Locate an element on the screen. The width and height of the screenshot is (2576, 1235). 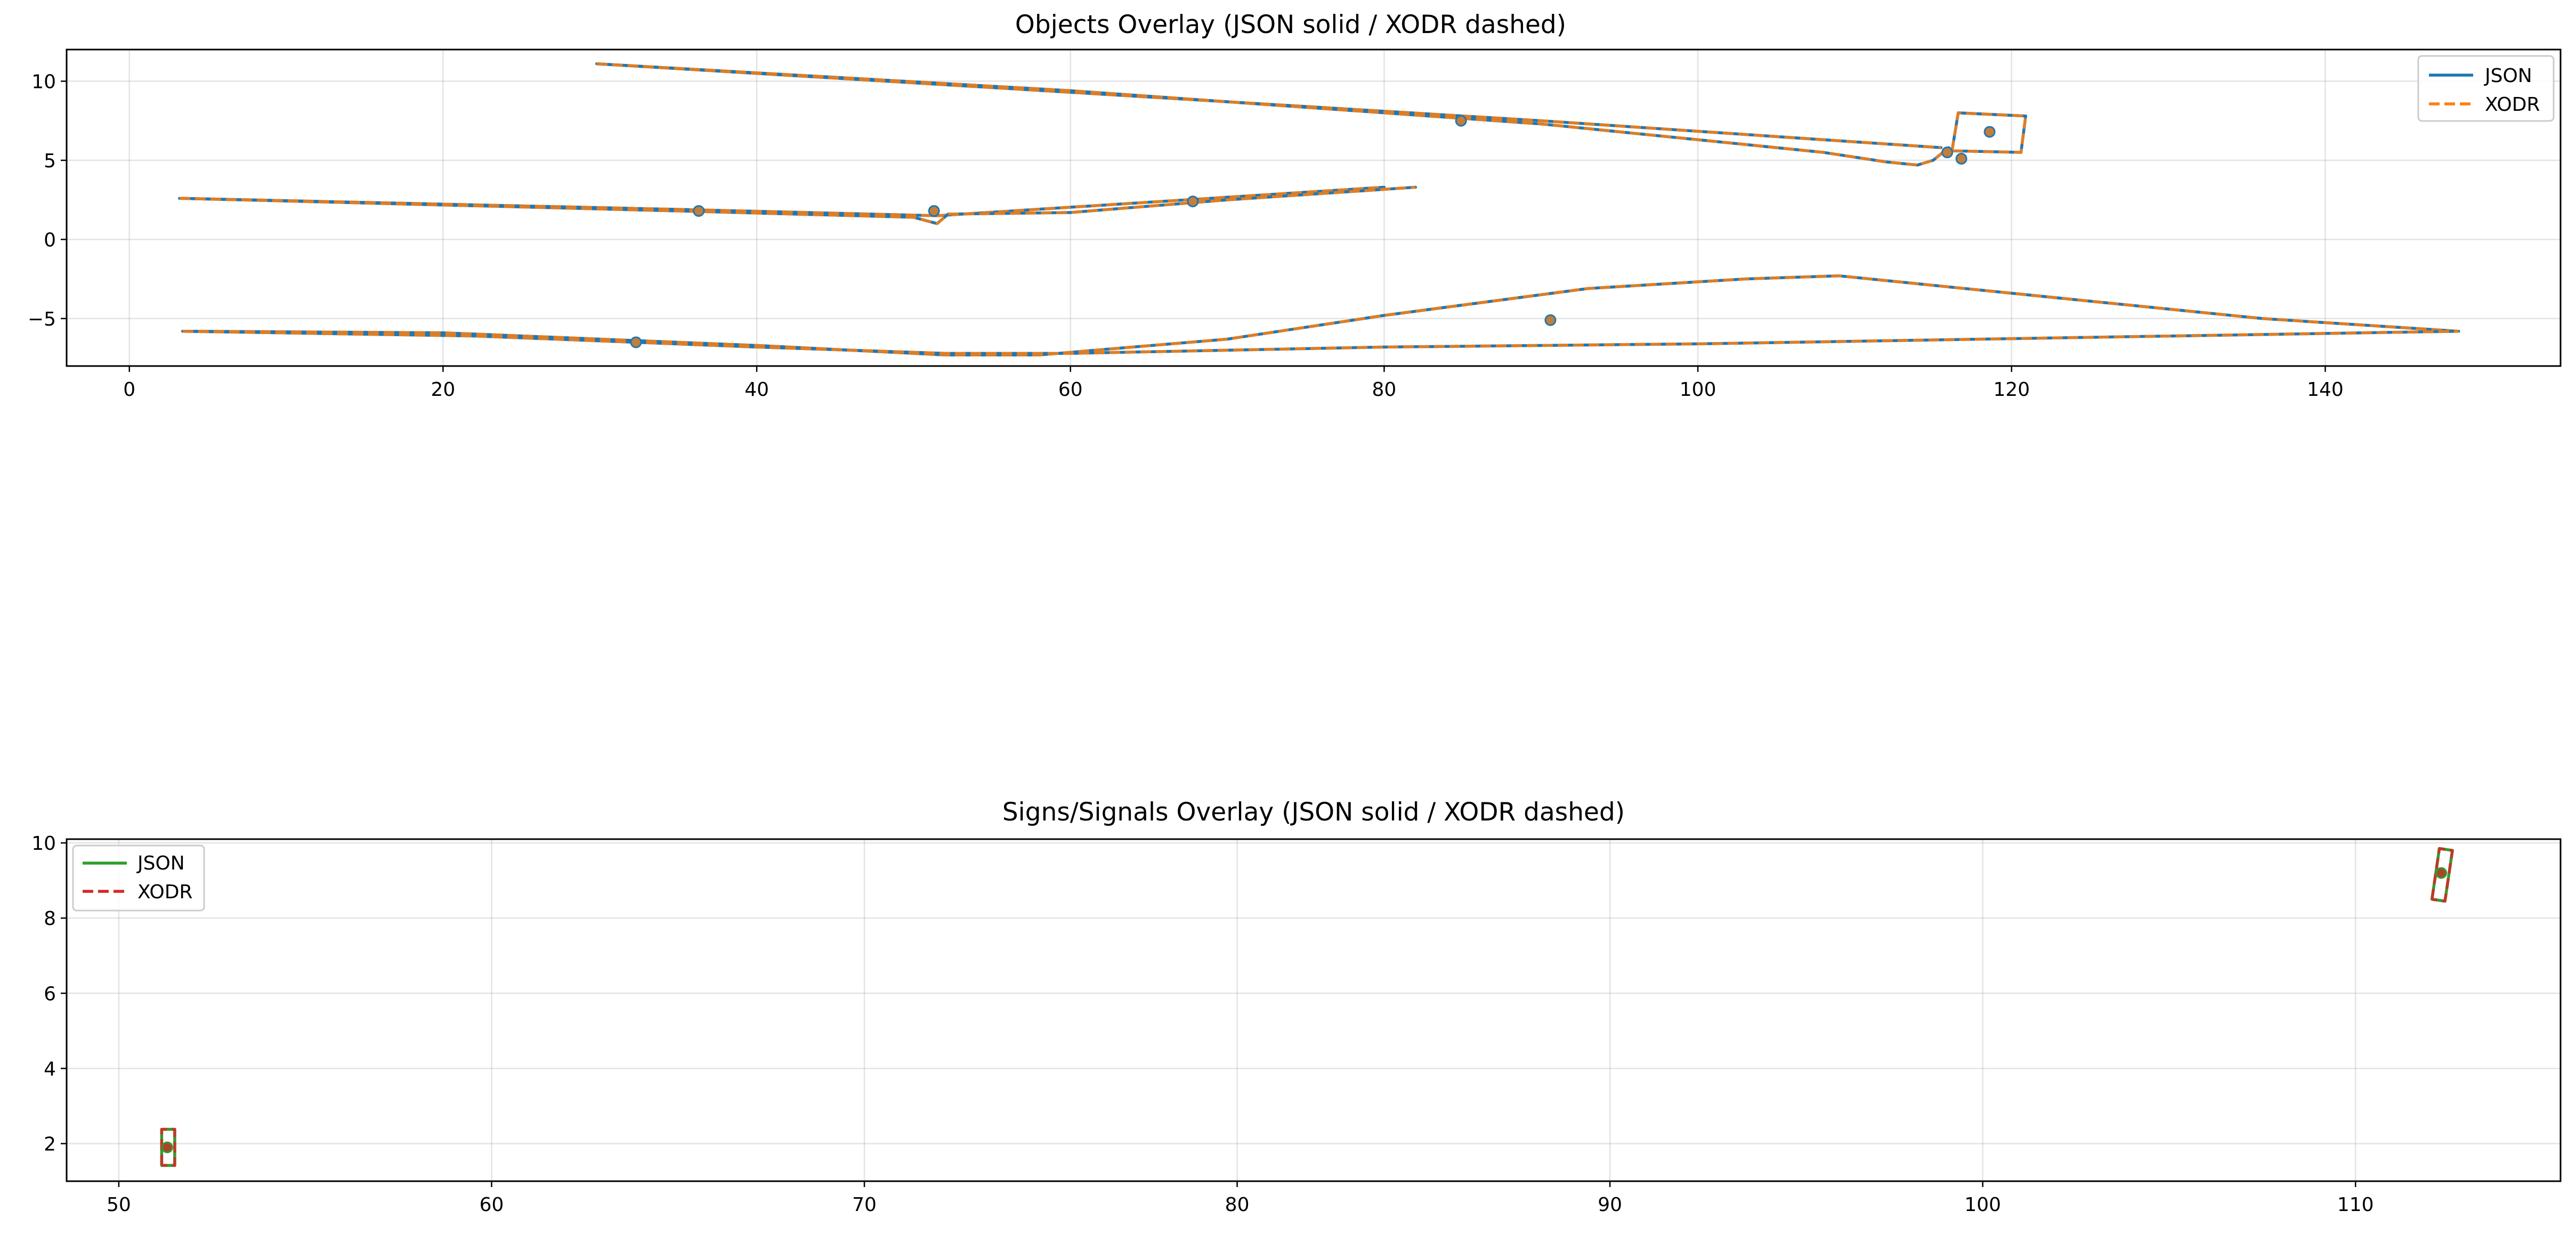
signs-legend-xodr-label: XODR is located at coordinates (164, 892).